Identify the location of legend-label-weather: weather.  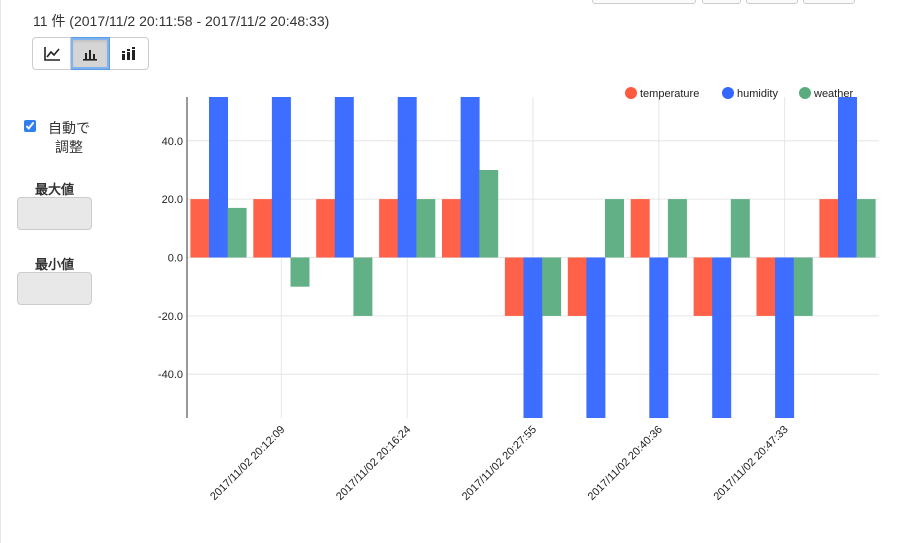
(833, 94).